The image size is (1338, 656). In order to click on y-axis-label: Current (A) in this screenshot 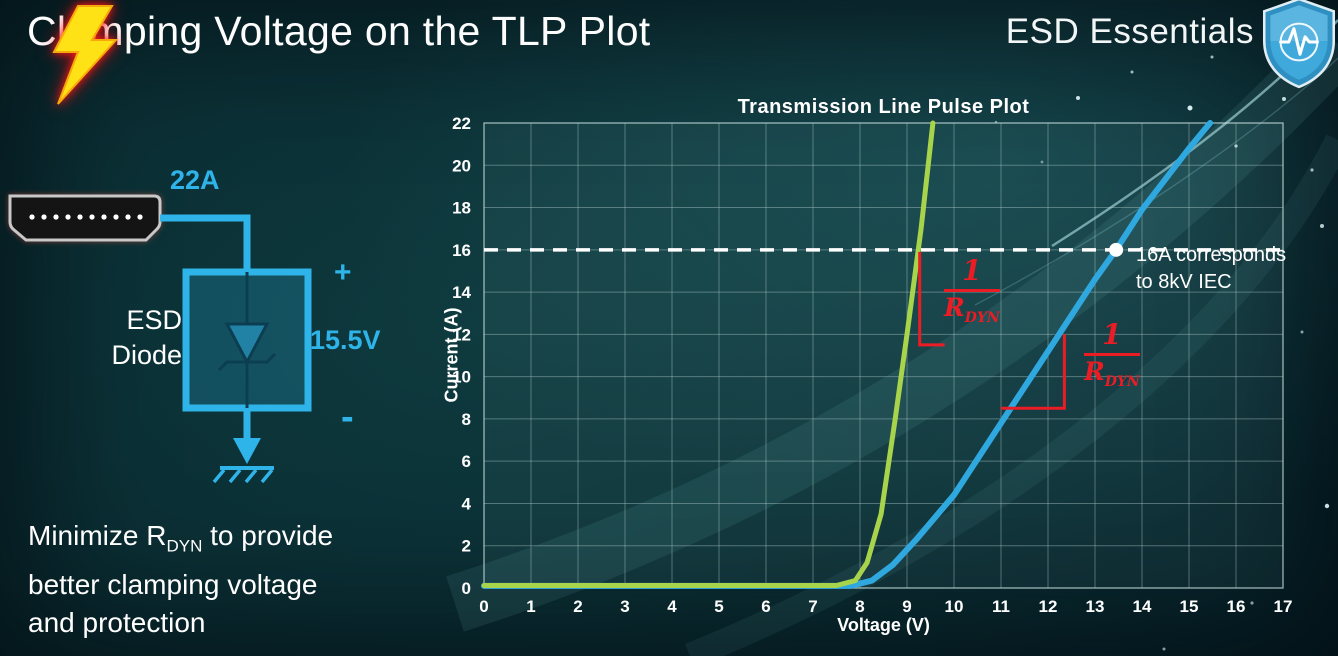, I will do `click(451, 355)`.